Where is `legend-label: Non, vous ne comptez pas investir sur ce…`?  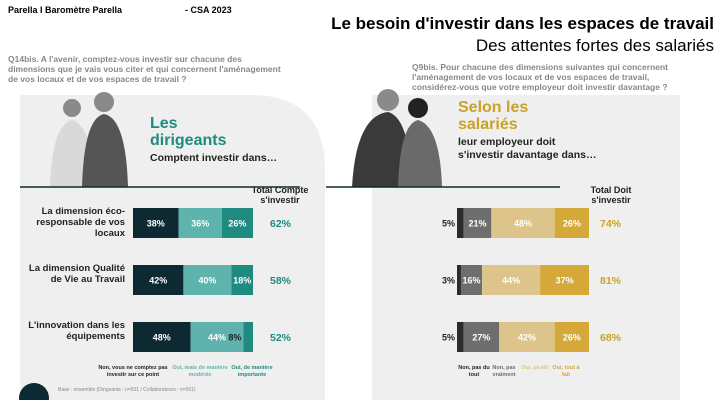
legend-label: Non, vous ne comptez pas investir sur ce… is located at coordinates (133, 371).